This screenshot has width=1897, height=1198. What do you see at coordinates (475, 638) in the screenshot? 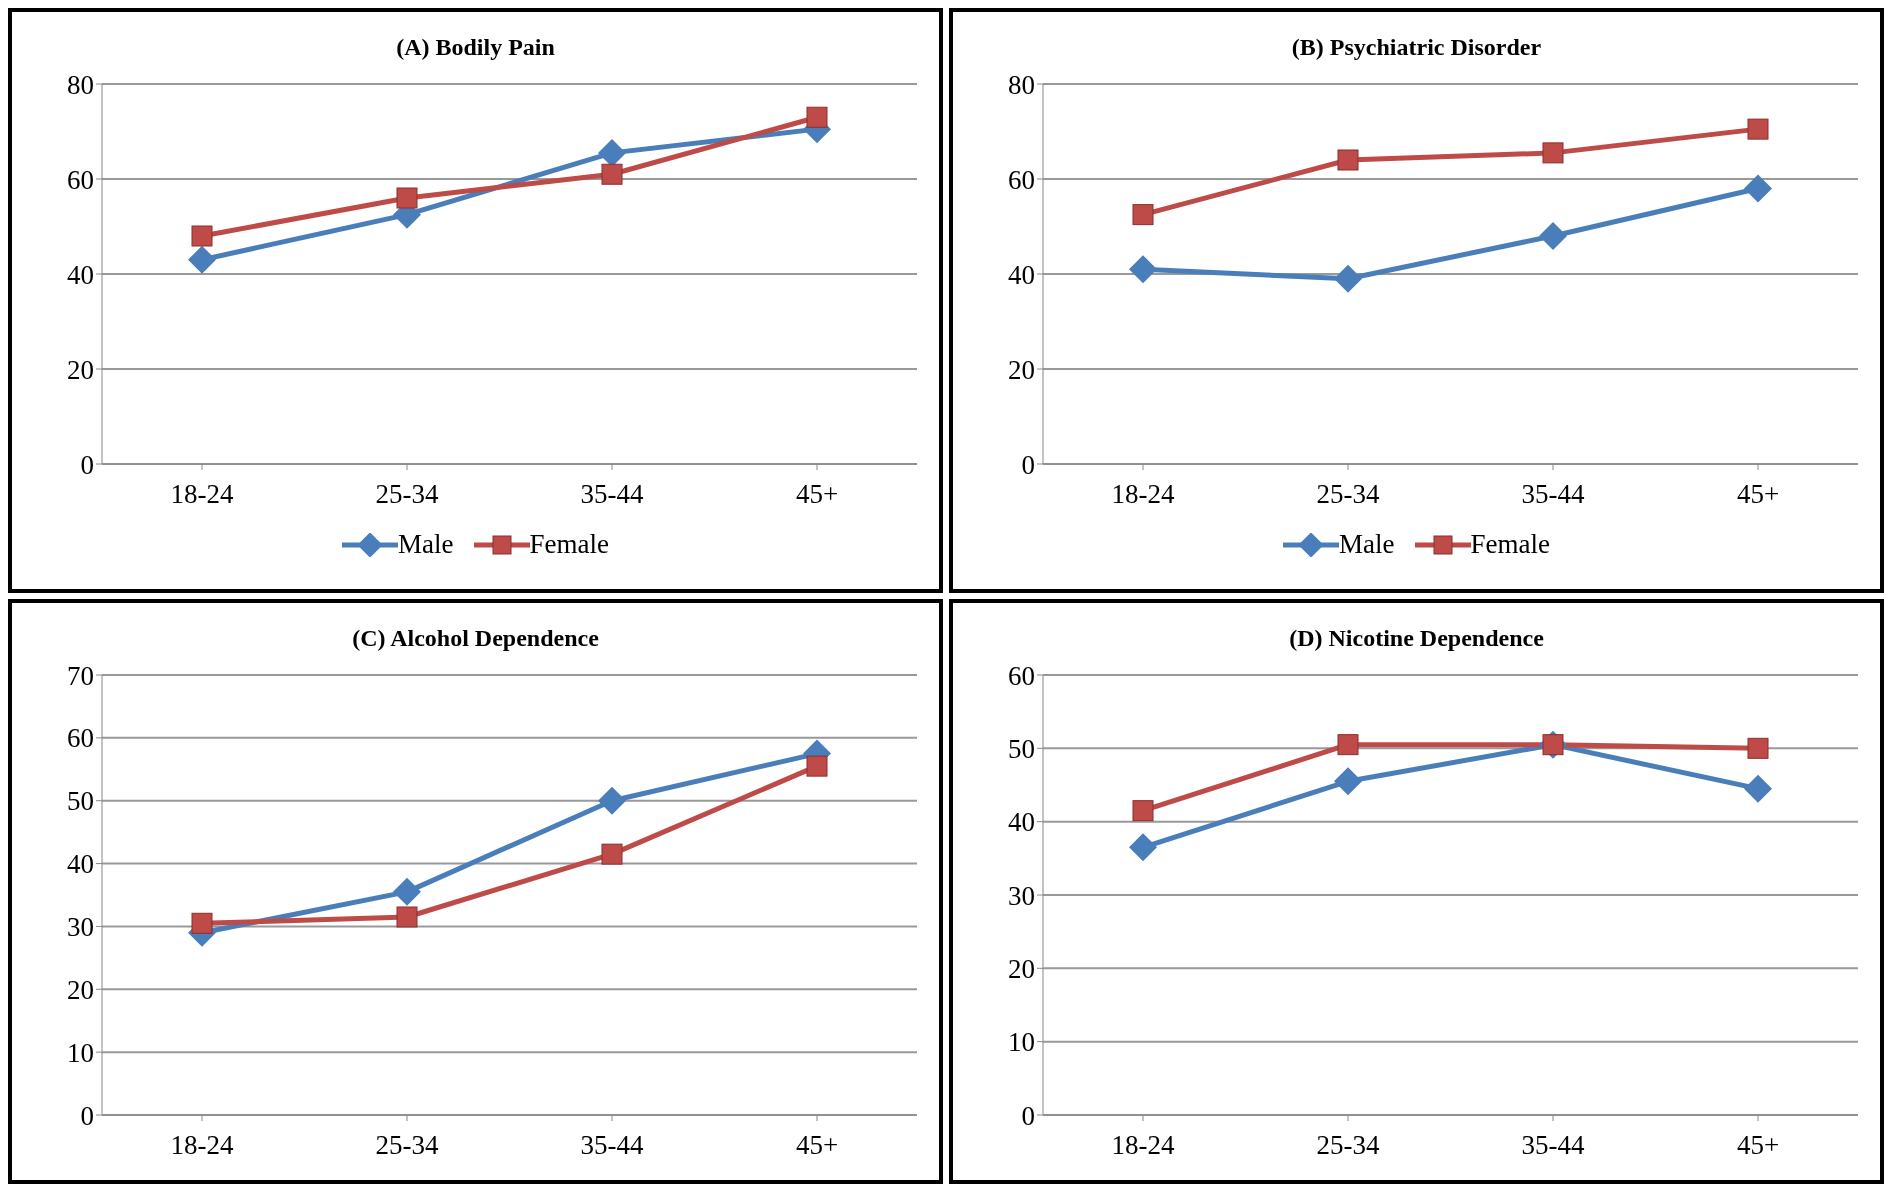
I see `chart-title: (C) Alcohol Dependence` at bounding box center [475, 638].